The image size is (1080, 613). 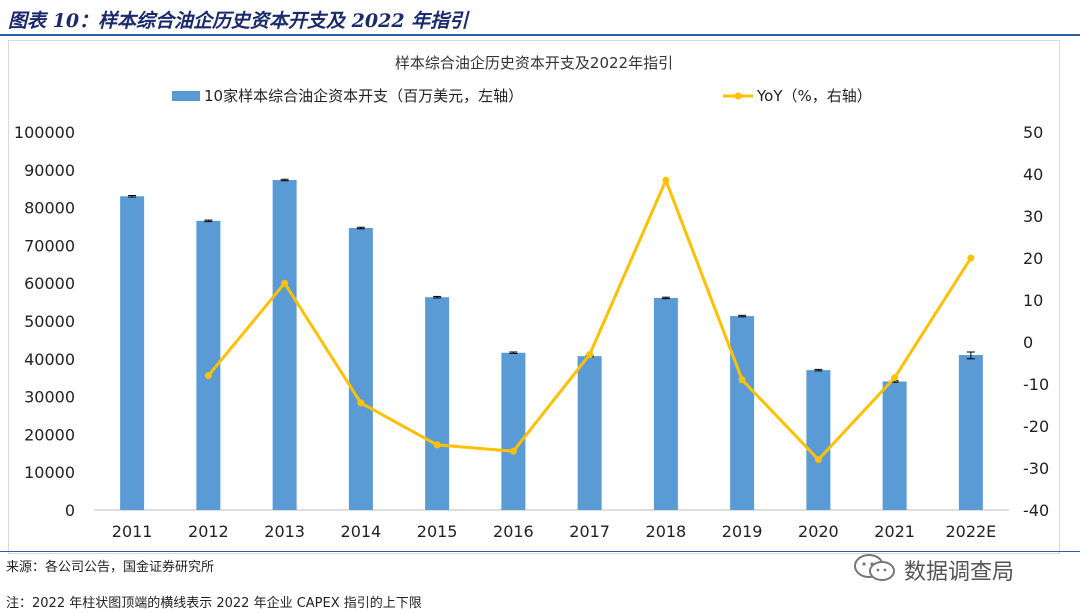 What do you see at coordinates (1028, 342) in the screenshot?
I see `y-right-tick-label: 0` at bounding box center [1028, 342].